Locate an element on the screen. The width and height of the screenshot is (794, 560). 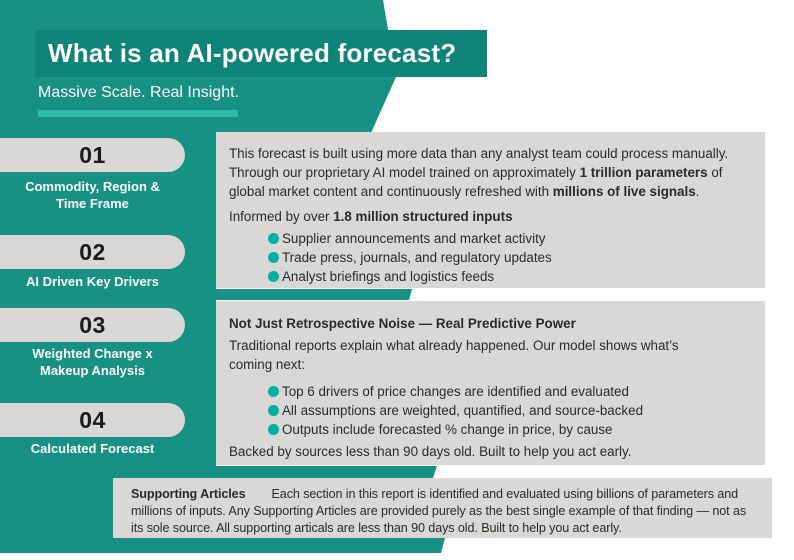
box1-bold-inputs: 1.8 million structured inputs is located at coordinates (423, 216).